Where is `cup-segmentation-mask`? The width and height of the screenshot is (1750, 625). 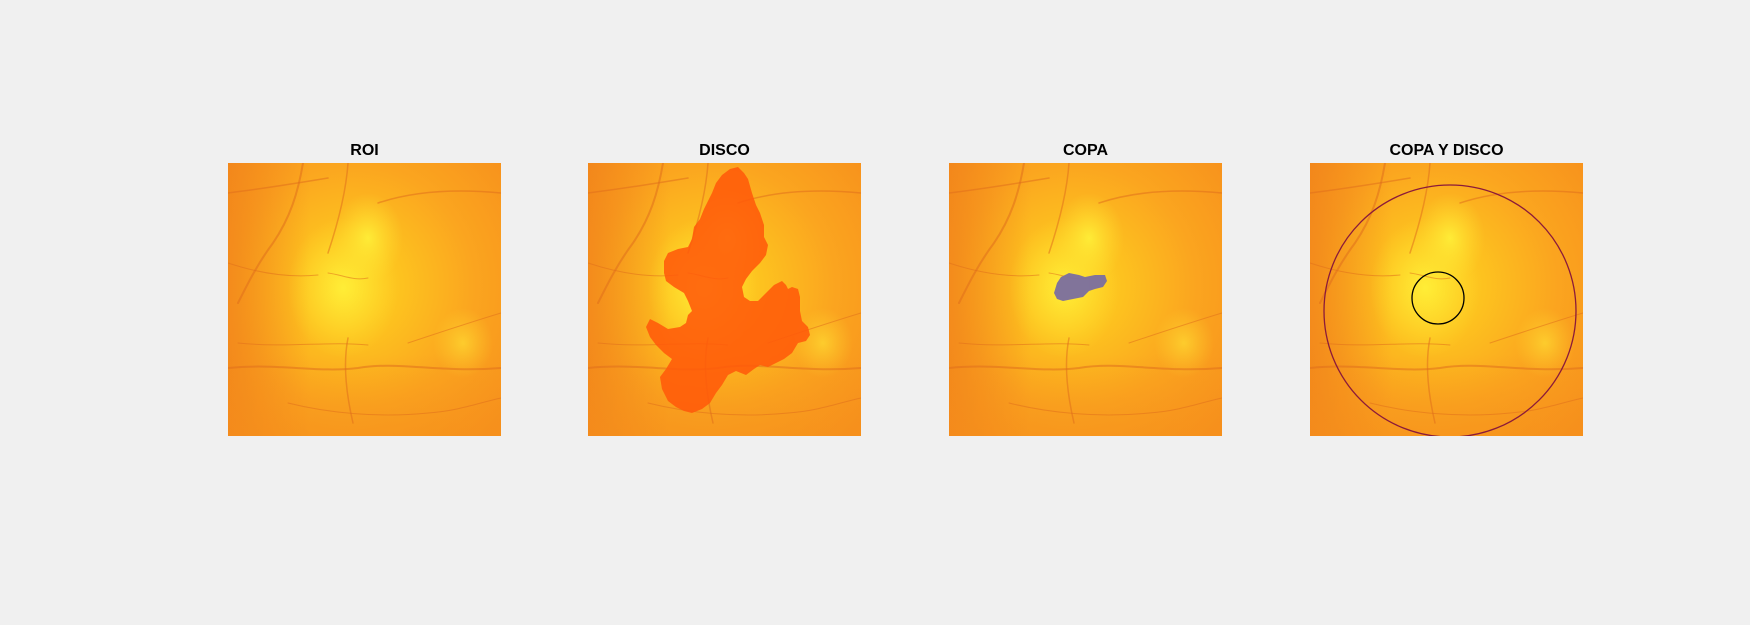 cup-segmentation-mask is located at coordinates (1080, 287).